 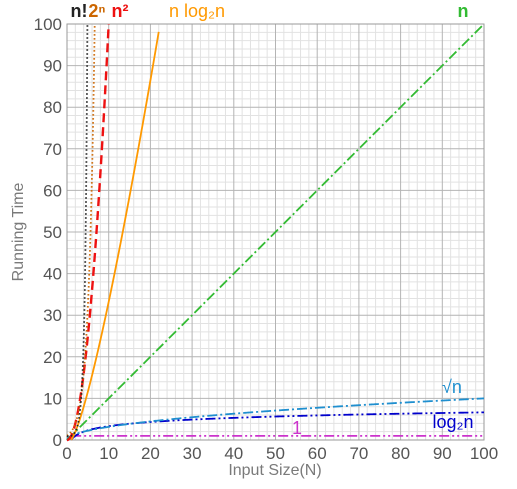 I want to click on series-label: n, so click(x=463, y=11).